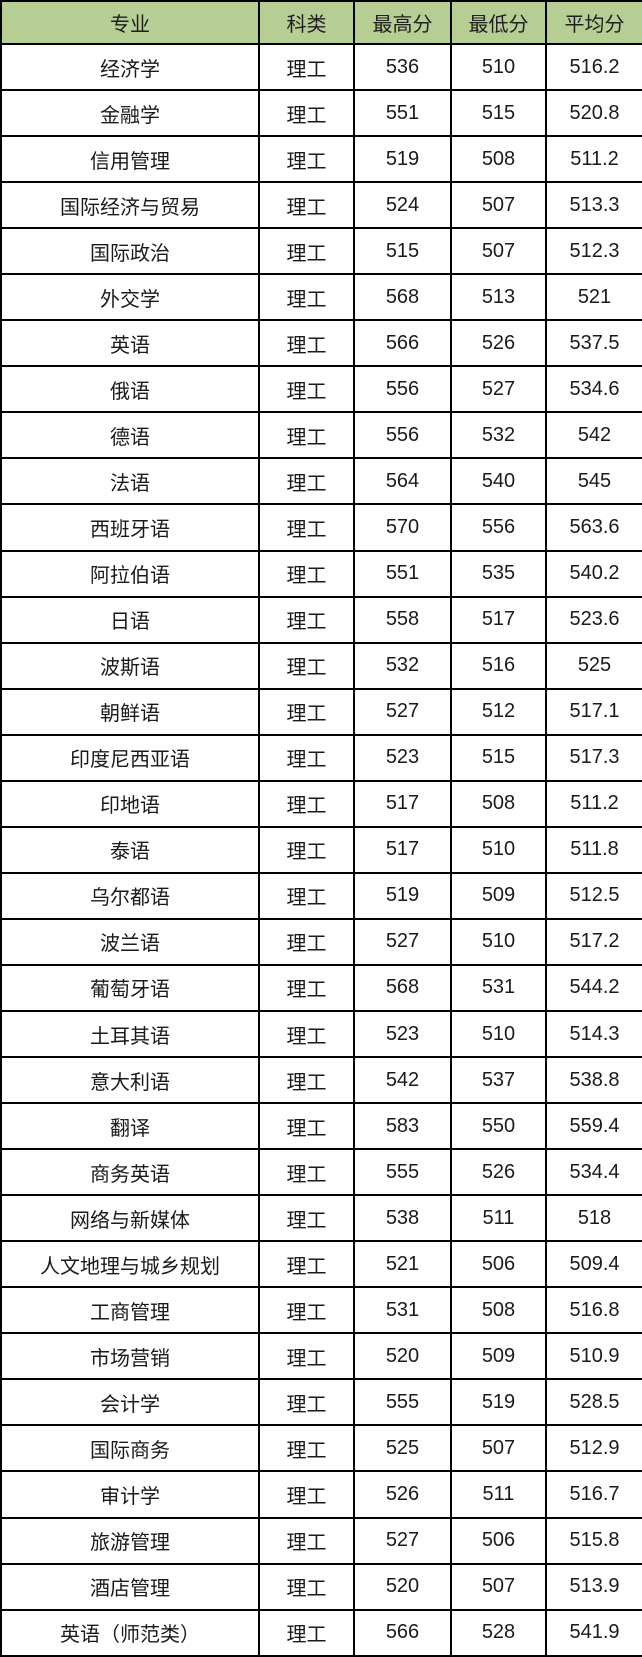 Image resolution: width=642 pixels, height=1657 pixels. What do you see at coordinates (130, 1586) in the screenshot?
I see `cell-major: 酒店管理` at bounding box center [130, 1586].